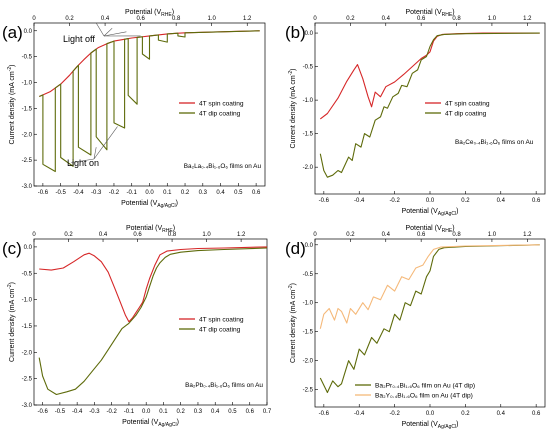 This screenshot has height=446, width=550. Describe the element at coordinates (424, 395) in the screenshot. I see `legend-entry-2: Ba₂Y₀.₄Bi₁.₆O₆ film on Au (4T dip)` at that location.